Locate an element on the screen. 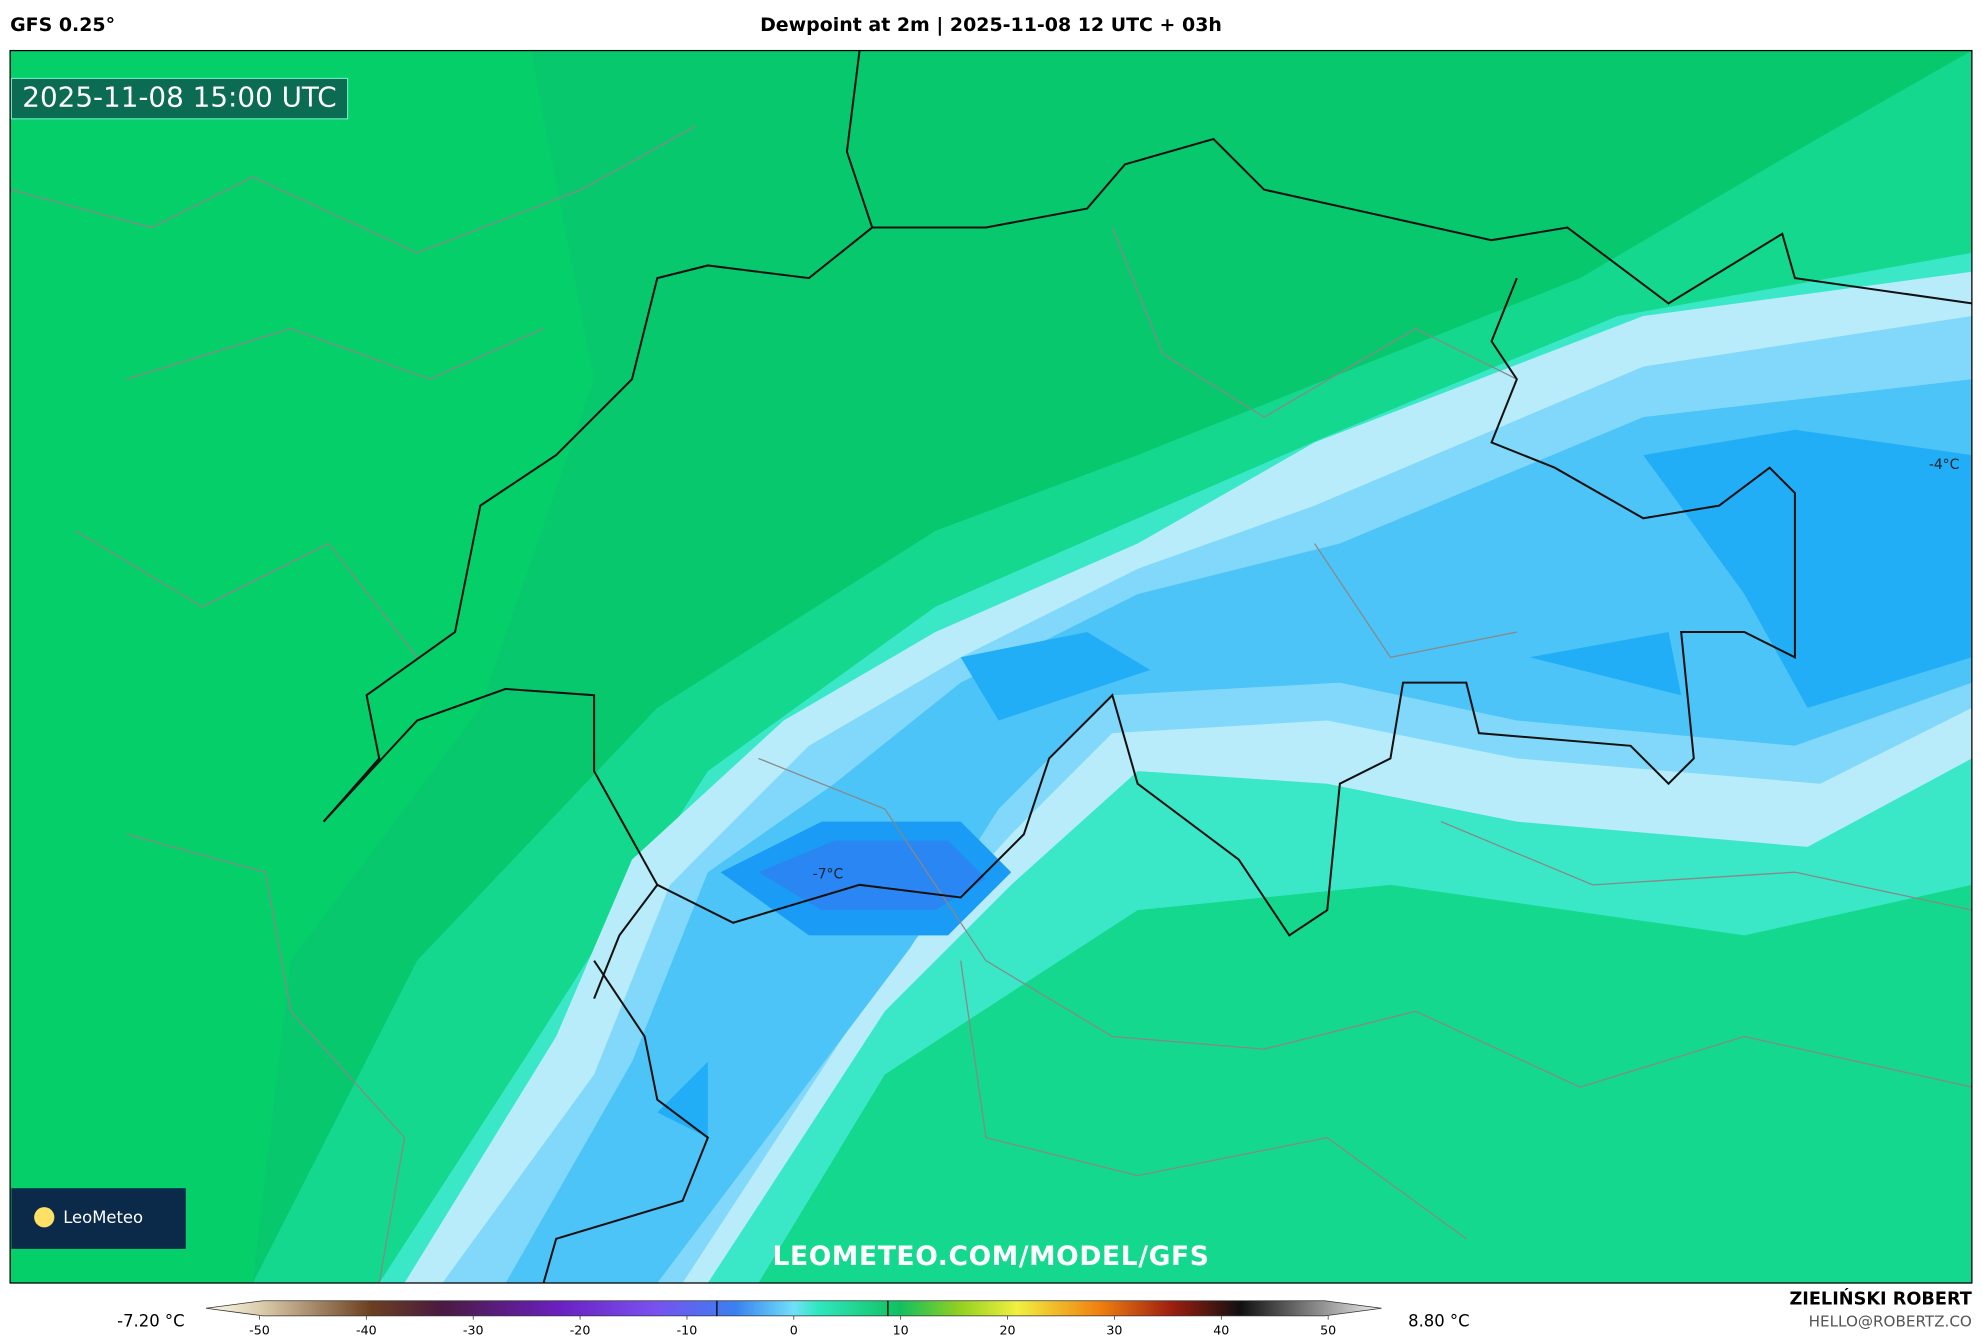  author: ZIELIŃSKI ROBERT is located at coordinates (1880, 1298).